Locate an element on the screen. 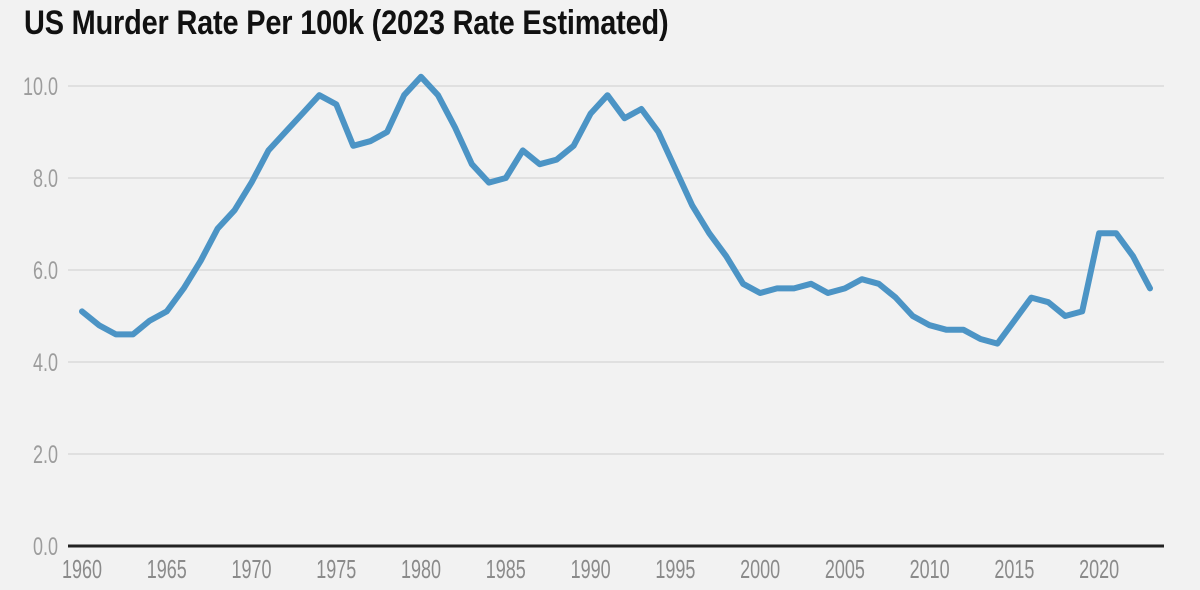  x-tick-label: 1995 is located at coordinates (675, 569).